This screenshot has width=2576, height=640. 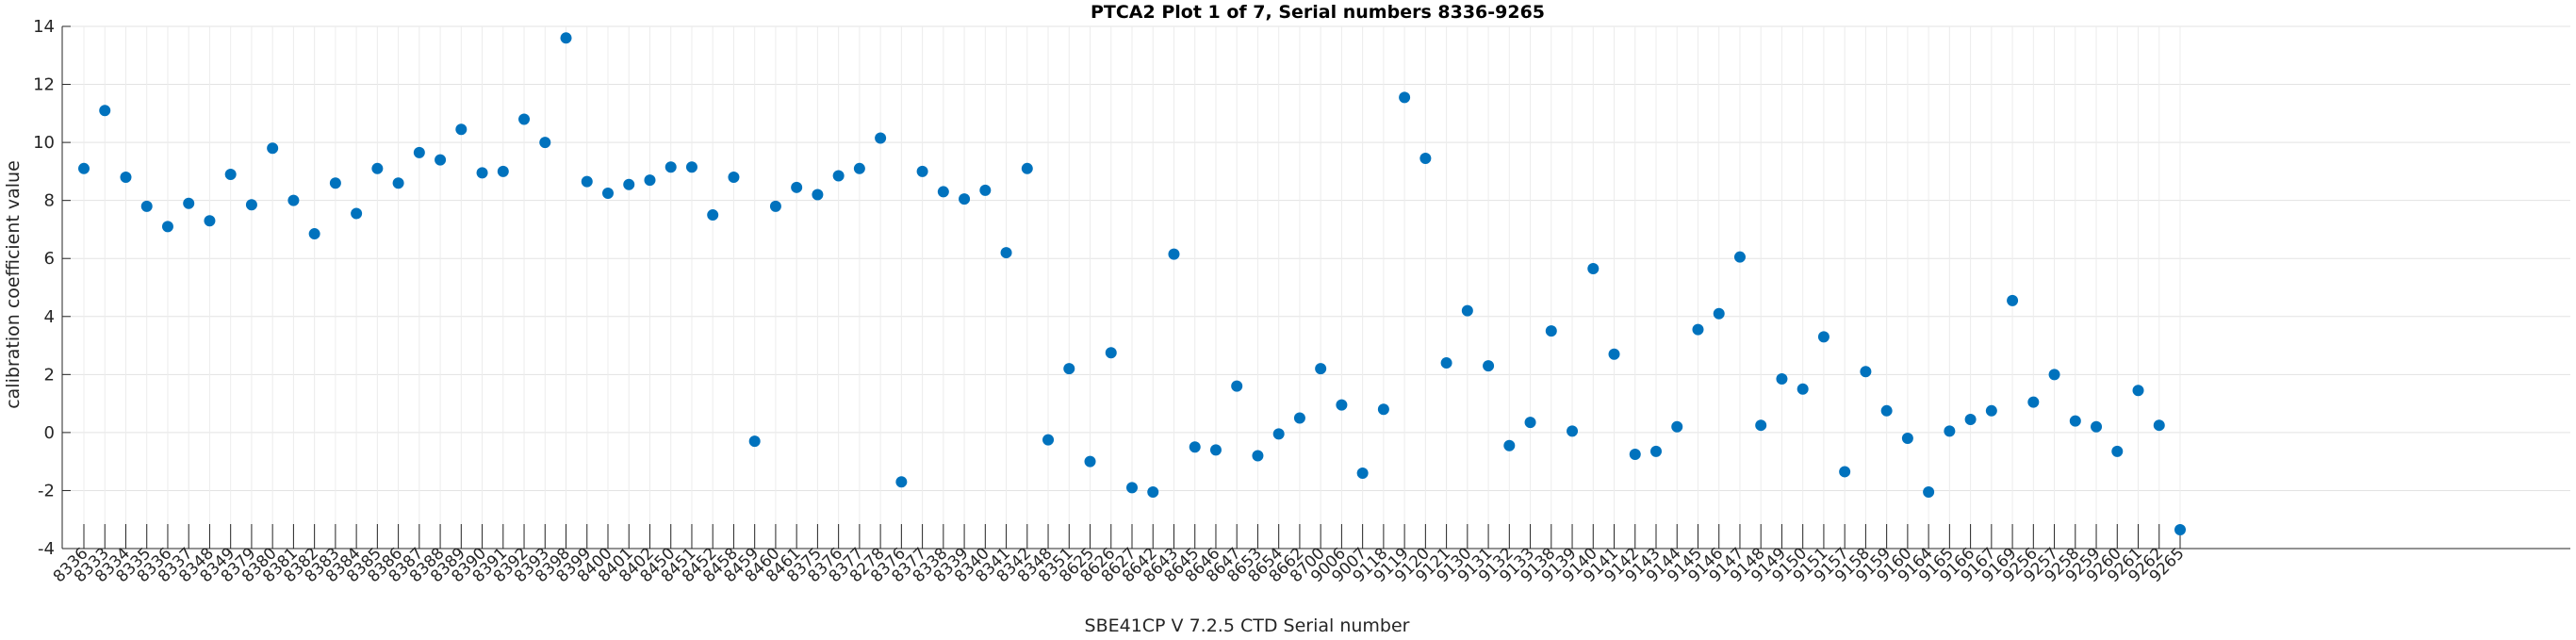 I want to click on y-tick-label: 0, so click(x=49, y=433).